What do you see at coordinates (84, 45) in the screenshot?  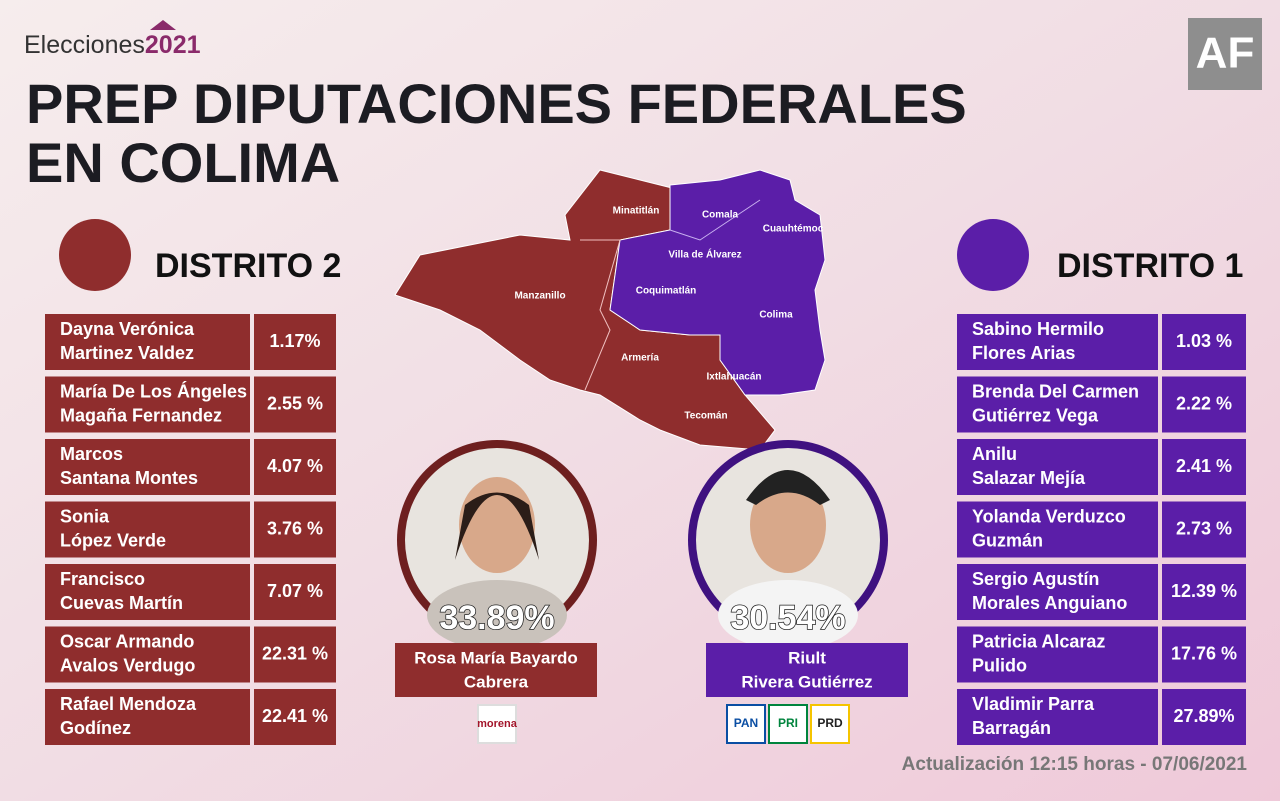 I see `brand-word: Elecciones` at bounding box center [84, 45].